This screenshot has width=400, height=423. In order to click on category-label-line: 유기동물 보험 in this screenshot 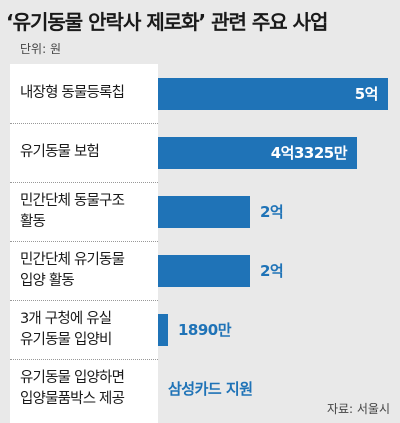, I will do `click(60, 152)`.